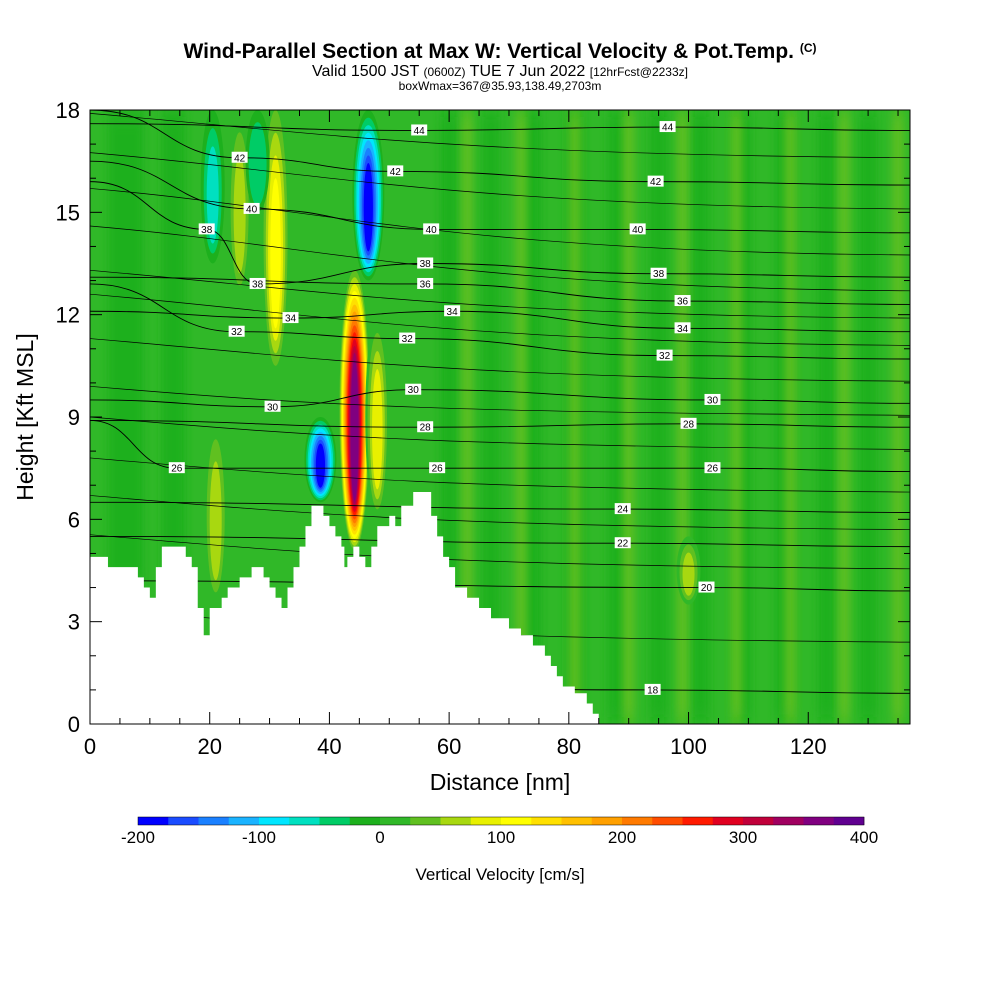  I want to click on contour-label: 38, so click(425, 263).